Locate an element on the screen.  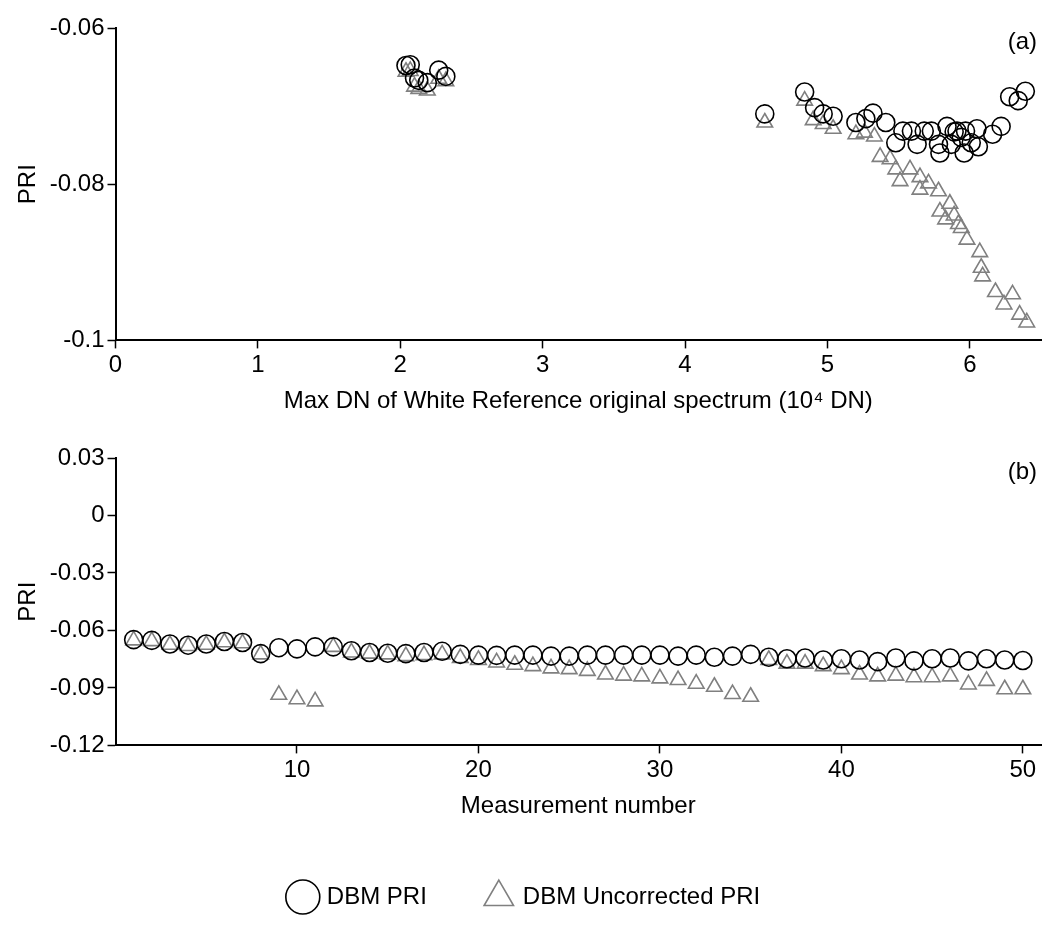
x-tick-label: 50 is located at coordinates (1023, 769).